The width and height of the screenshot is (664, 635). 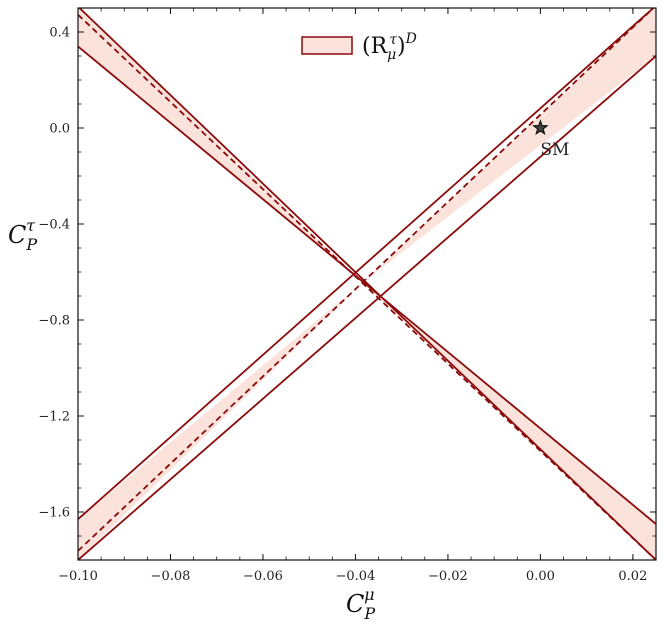 I want to click on legend: (Rμτ)D, so click(x=359, y=47).